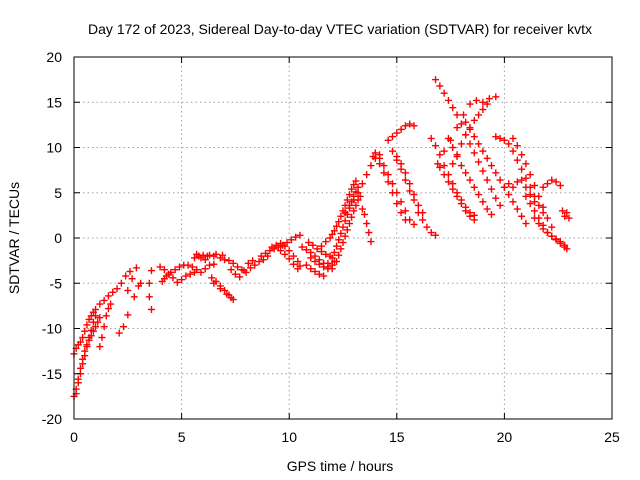 This screenshot has height=480, width=640. Describe the element at coordinates (505, 437) in the screenshot. I see `x-tick-label: 20` at that location.